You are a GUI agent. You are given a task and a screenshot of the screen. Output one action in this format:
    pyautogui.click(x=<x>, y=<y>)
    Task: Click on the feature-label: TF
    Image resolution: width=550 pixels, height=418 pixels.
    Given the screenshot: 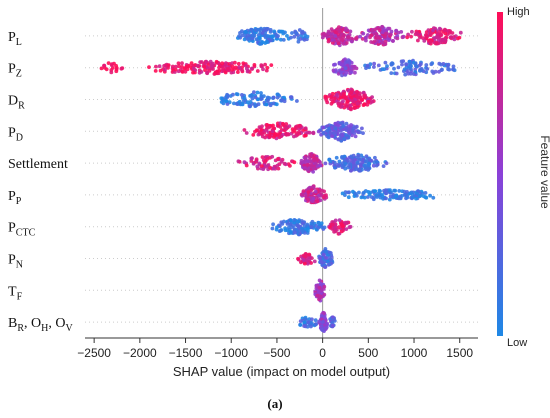 What is the action you would take?
    pyautogui.click(x=15, y=293)
    